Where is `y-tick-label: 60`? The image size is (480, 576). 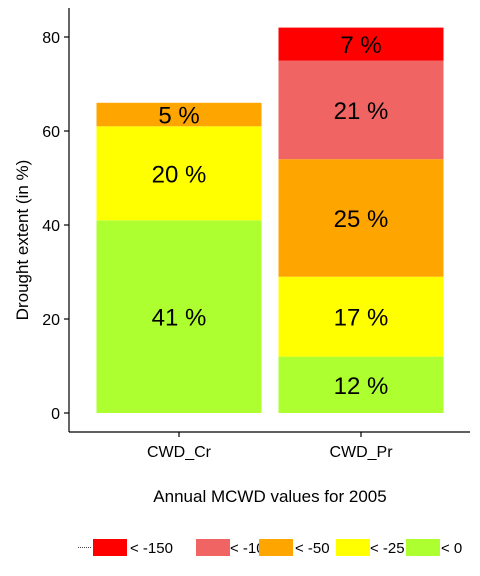 y-tick-label: 60 is located at coordinates (51, 132).